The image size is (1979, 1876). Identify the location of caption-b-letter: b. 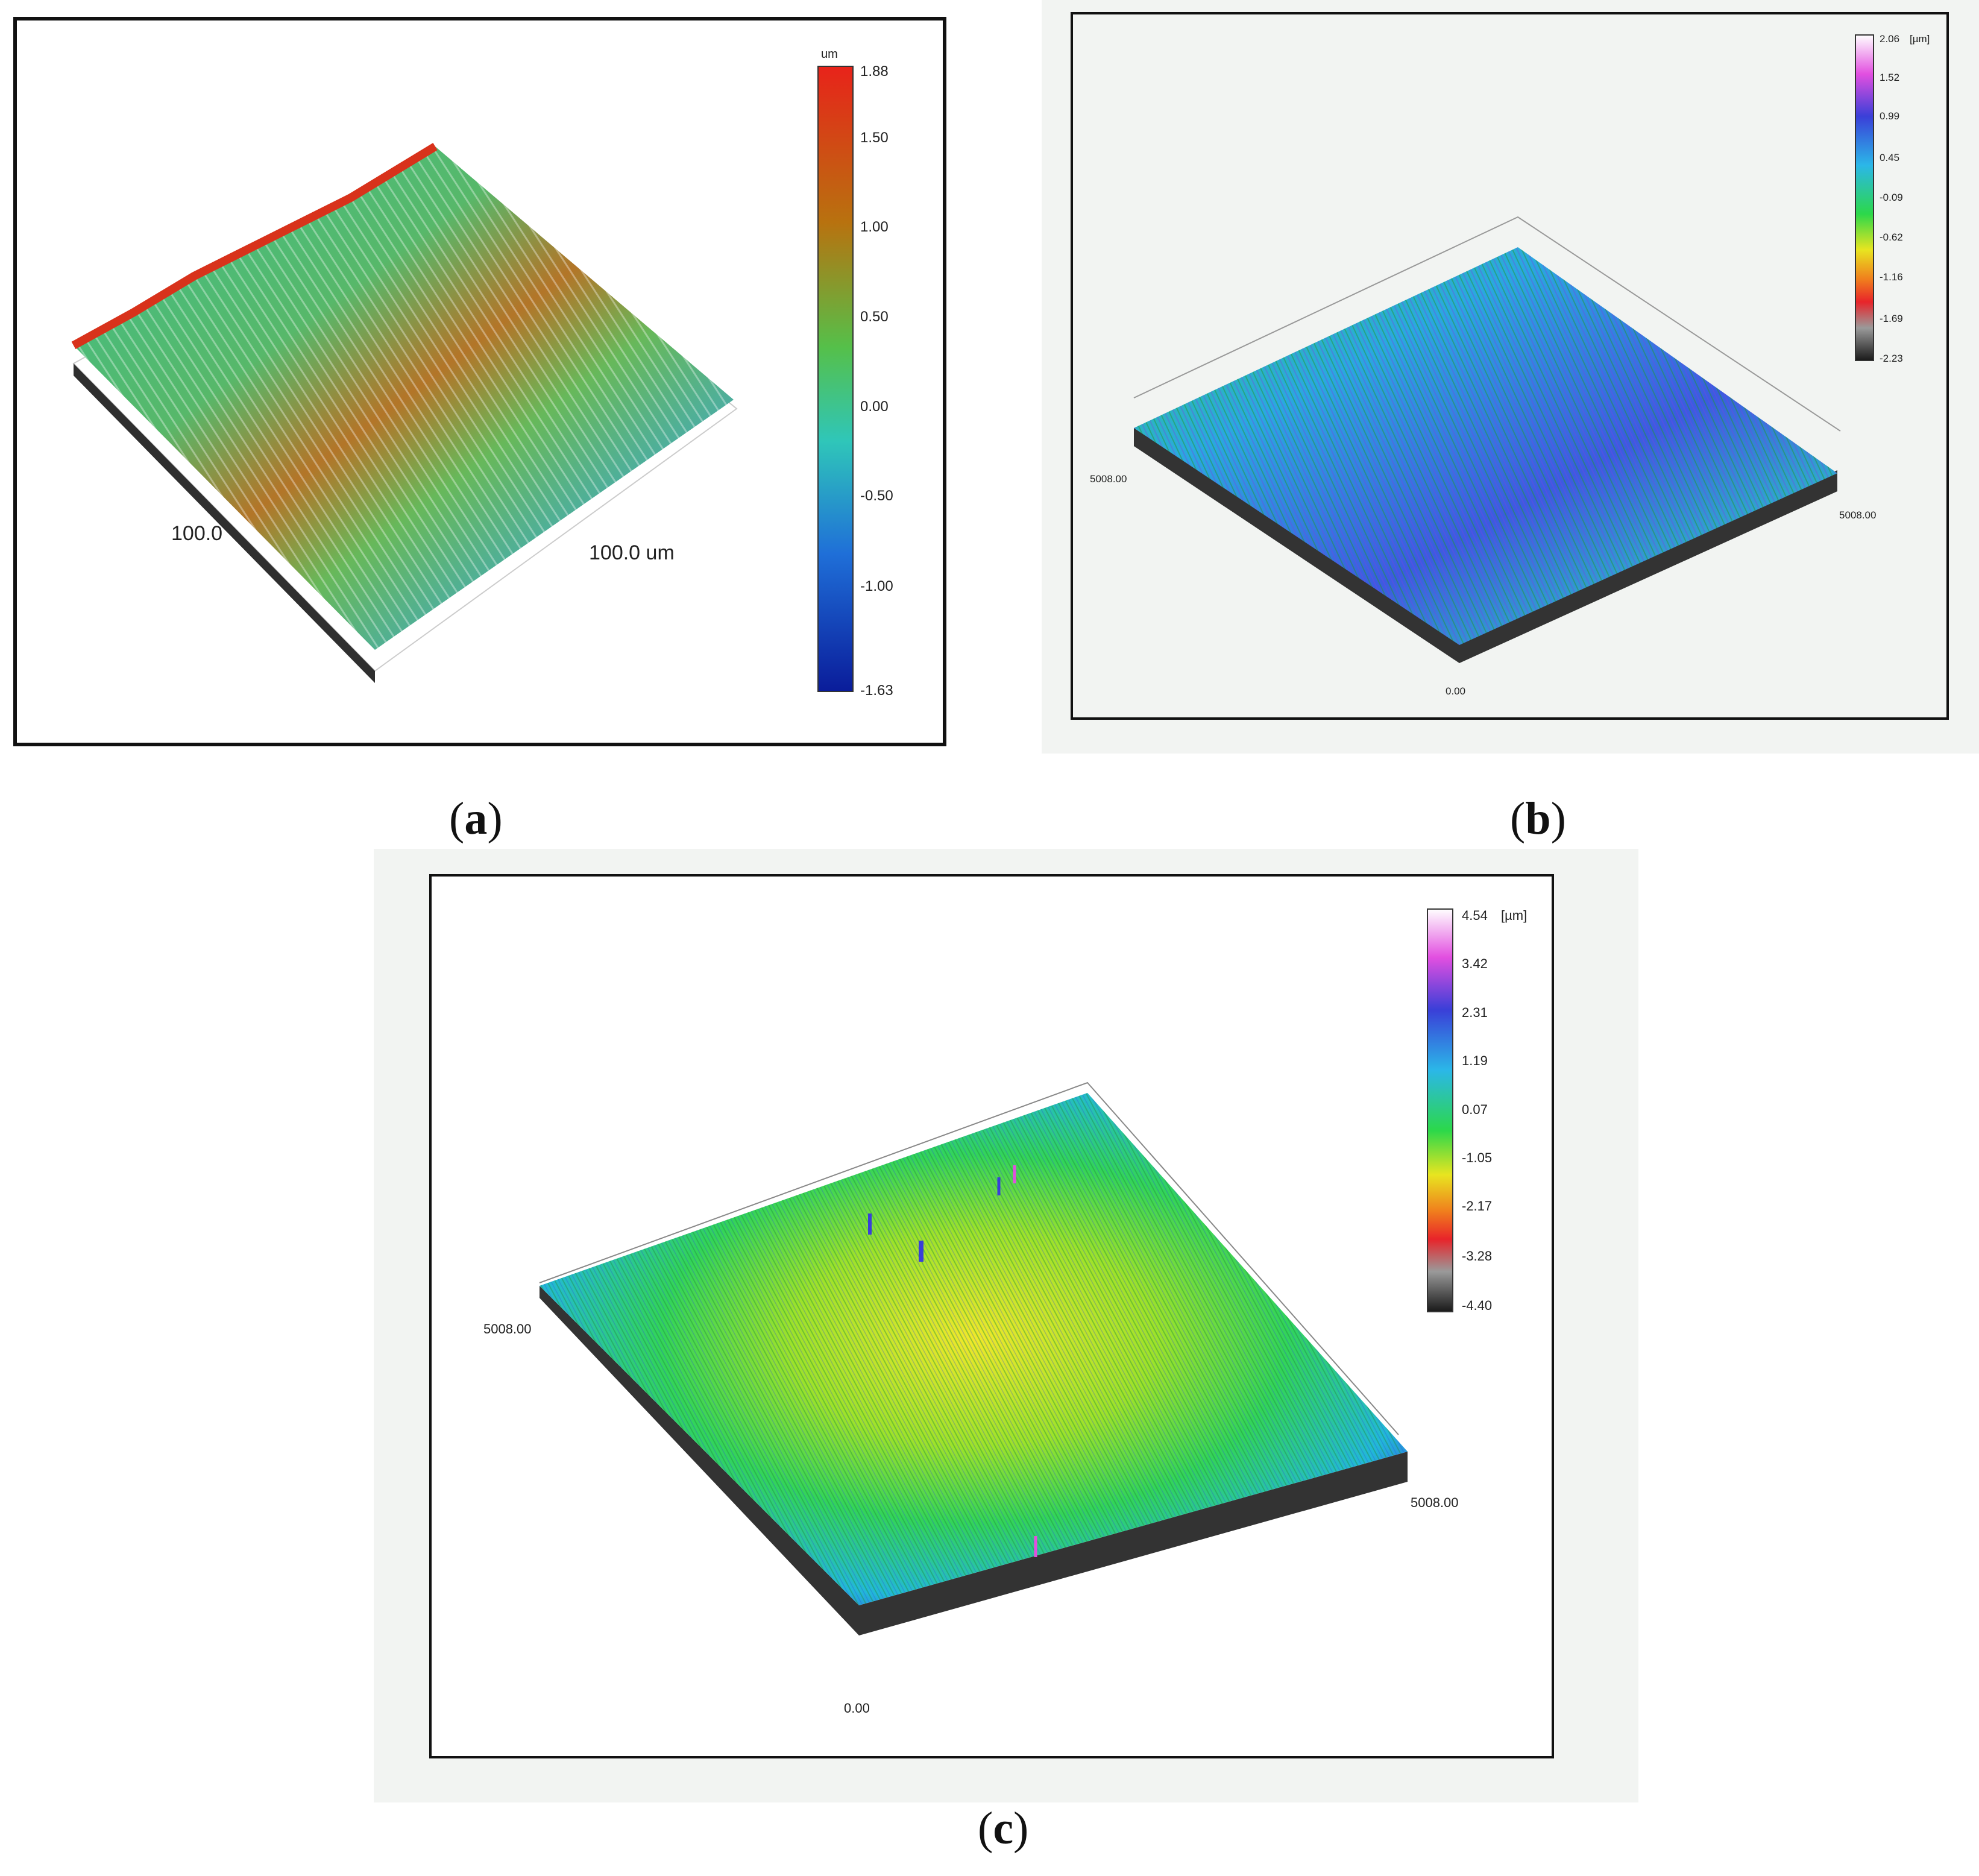
(1538, 819).